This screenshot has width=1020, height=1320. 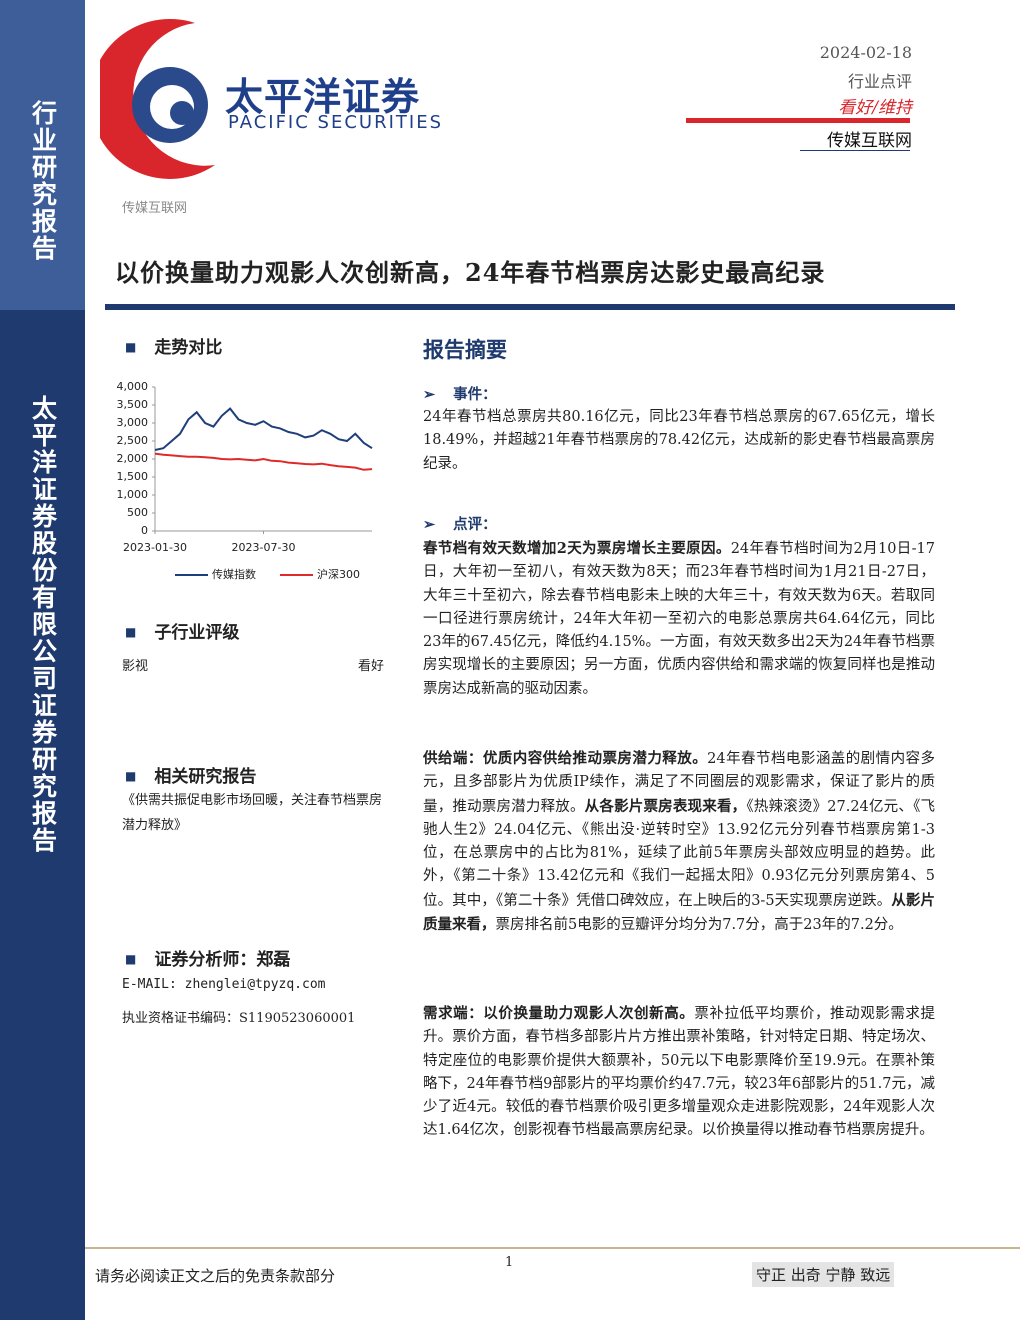 I want to click on y-tick-label: 4,000, so click(x=133, y=386).